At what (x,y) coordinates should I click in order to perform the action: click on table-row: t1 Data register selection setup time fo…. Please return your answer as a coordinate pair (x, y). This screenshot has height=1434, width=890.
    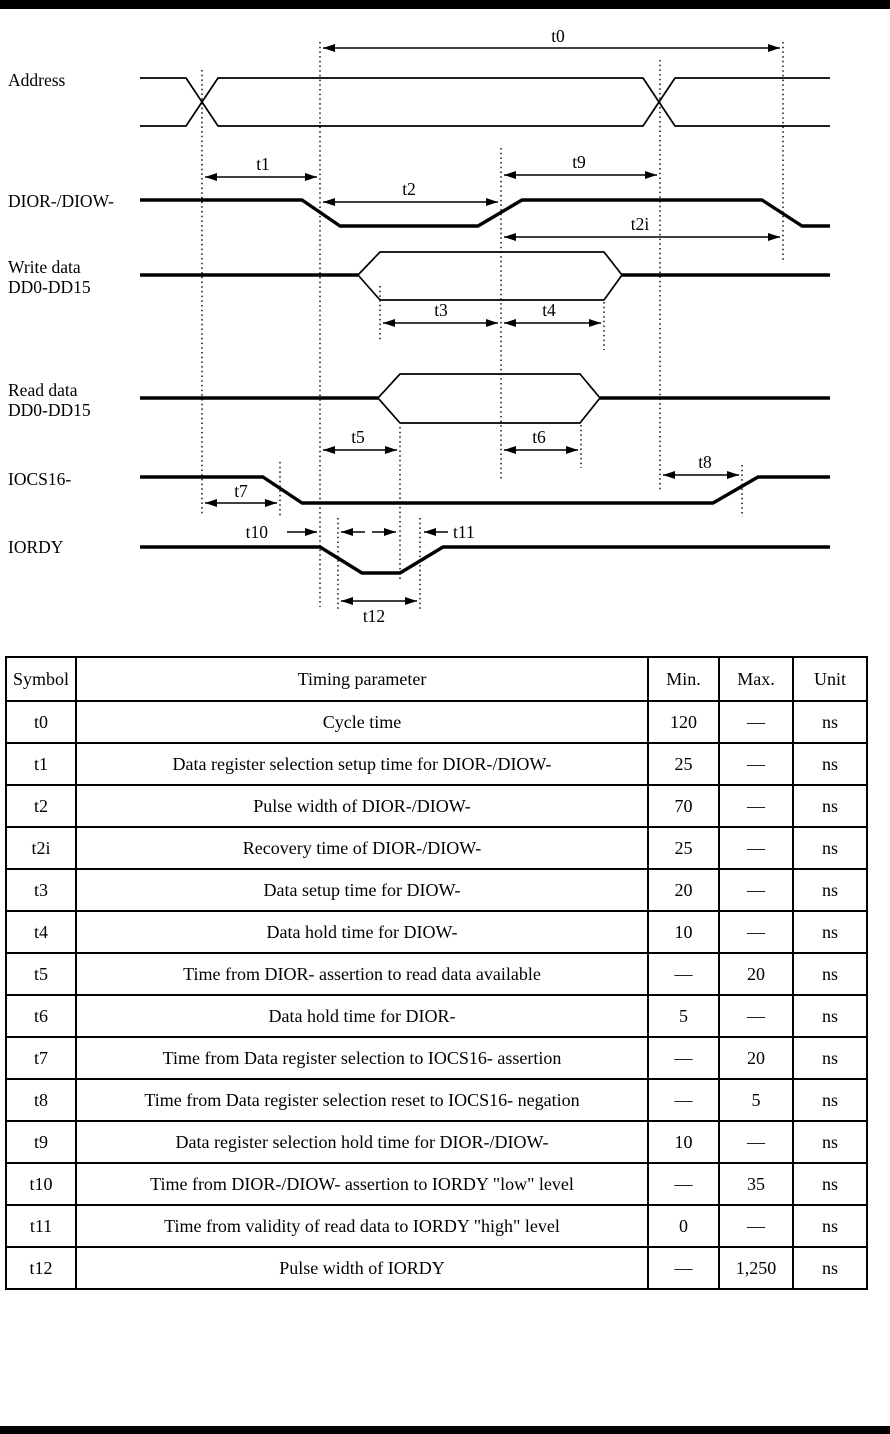
    Looking at the image, I should click on (436, 764).